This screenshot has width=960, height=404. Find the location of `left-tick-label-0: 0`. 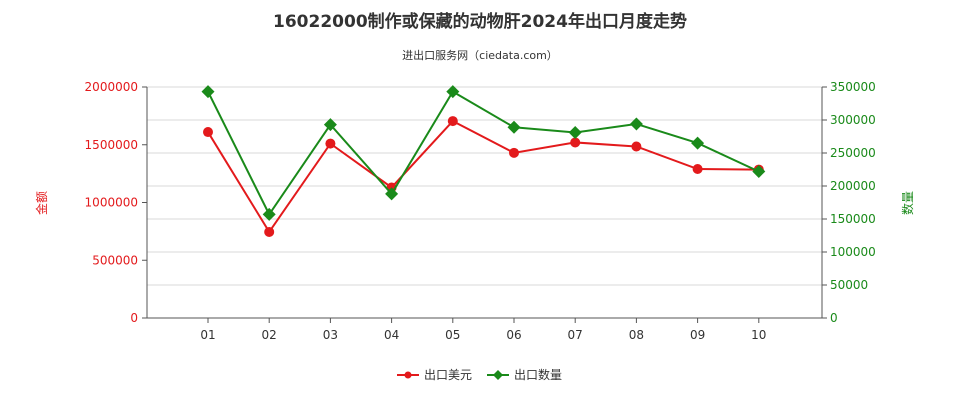

left-tick-label-0: 0 is located at coordinates (134, 318).